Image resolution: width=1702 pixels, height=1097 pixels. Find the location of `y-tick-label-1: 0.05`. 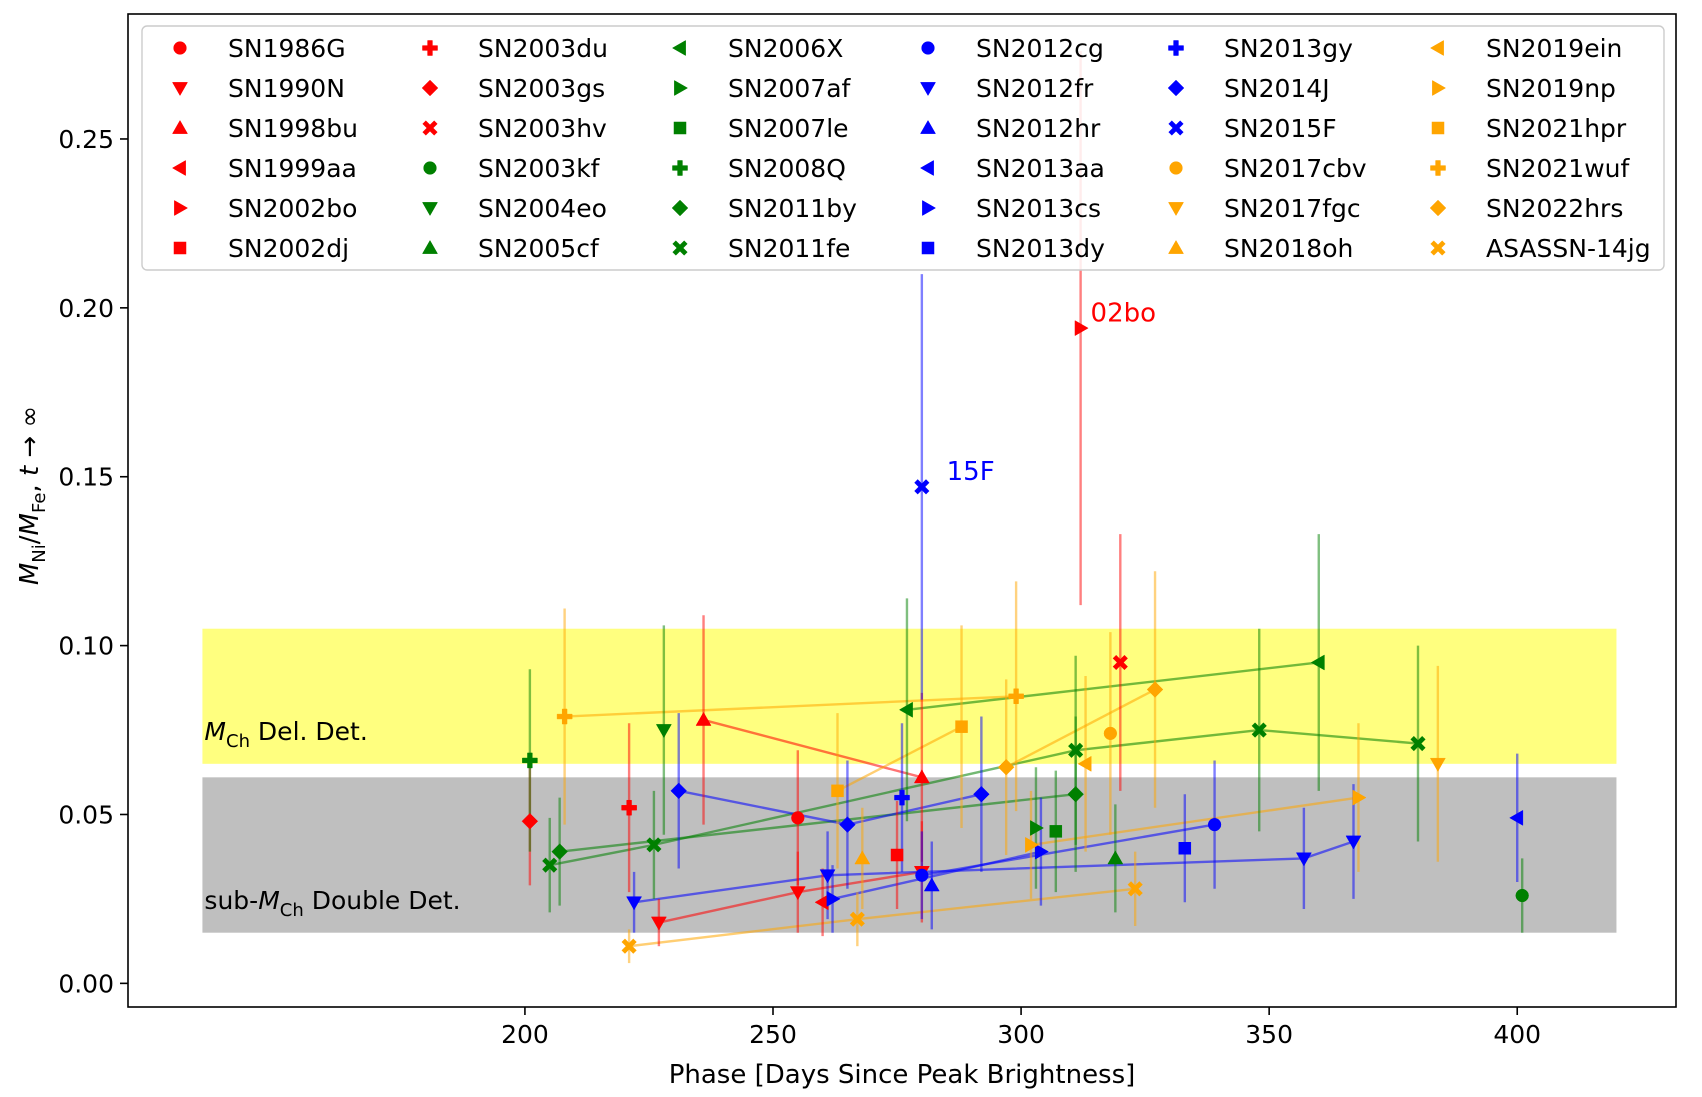

y-tick-label-1: 0.05 is located at coordinates (86, 814).